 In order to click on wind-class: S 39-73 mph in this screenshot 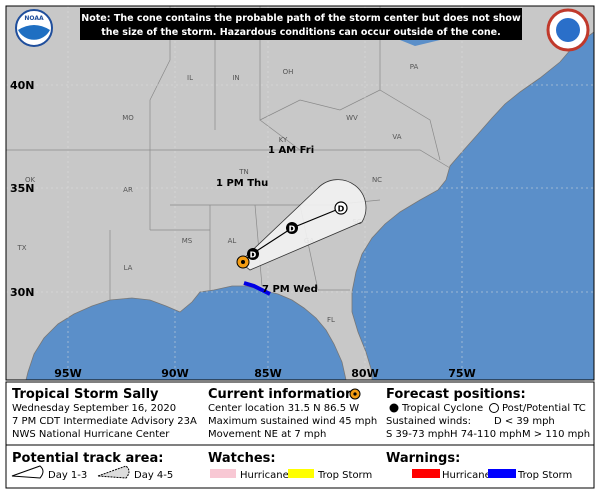, I will do `click(418, 434)`.